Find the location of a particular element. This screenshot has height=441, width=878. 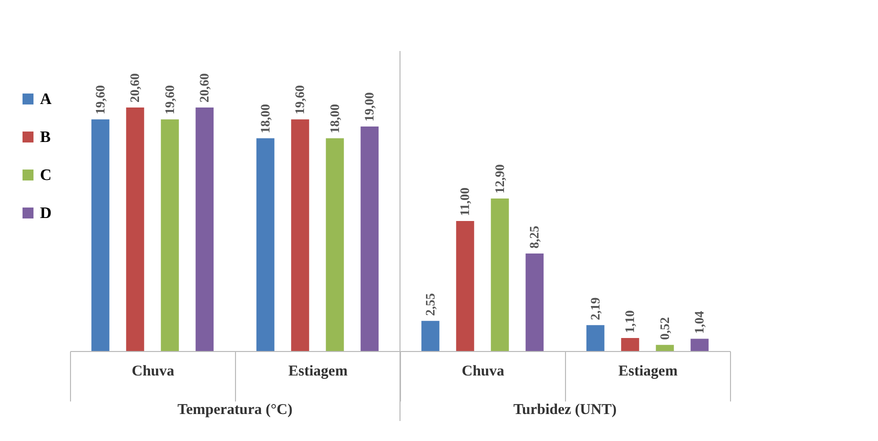

text: Turbidez (UNT) is located at coordinates (565, 410).